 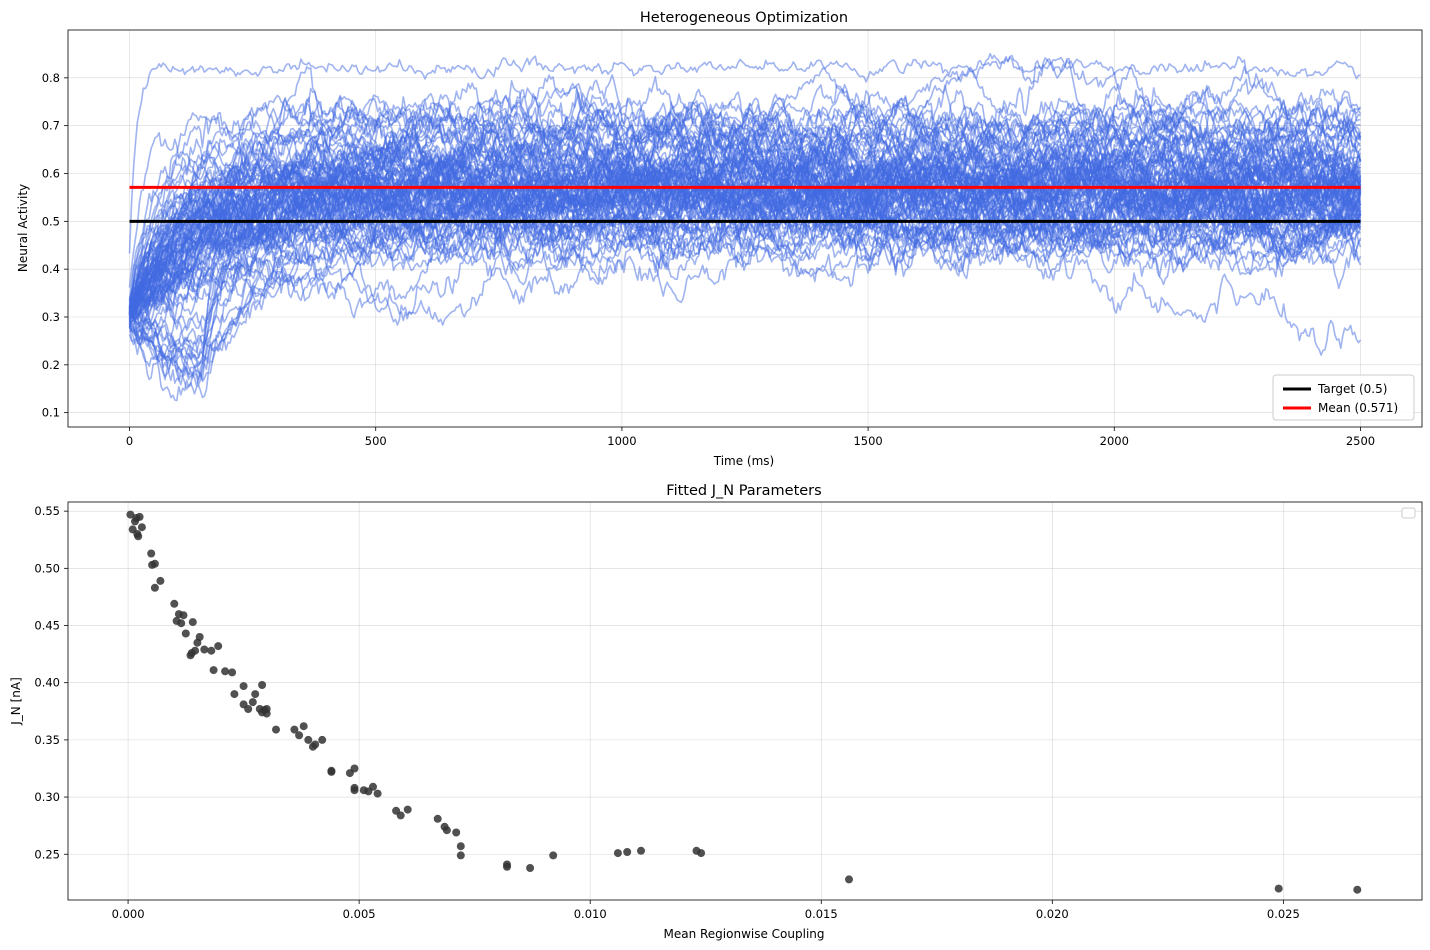 What do you see at coordinates (706, 910) in the screenshot?
I see `bottom-x-ticks: 0.000 0.005 0.010 0.015 0.020 0.025` at bounding box center [706, 910].